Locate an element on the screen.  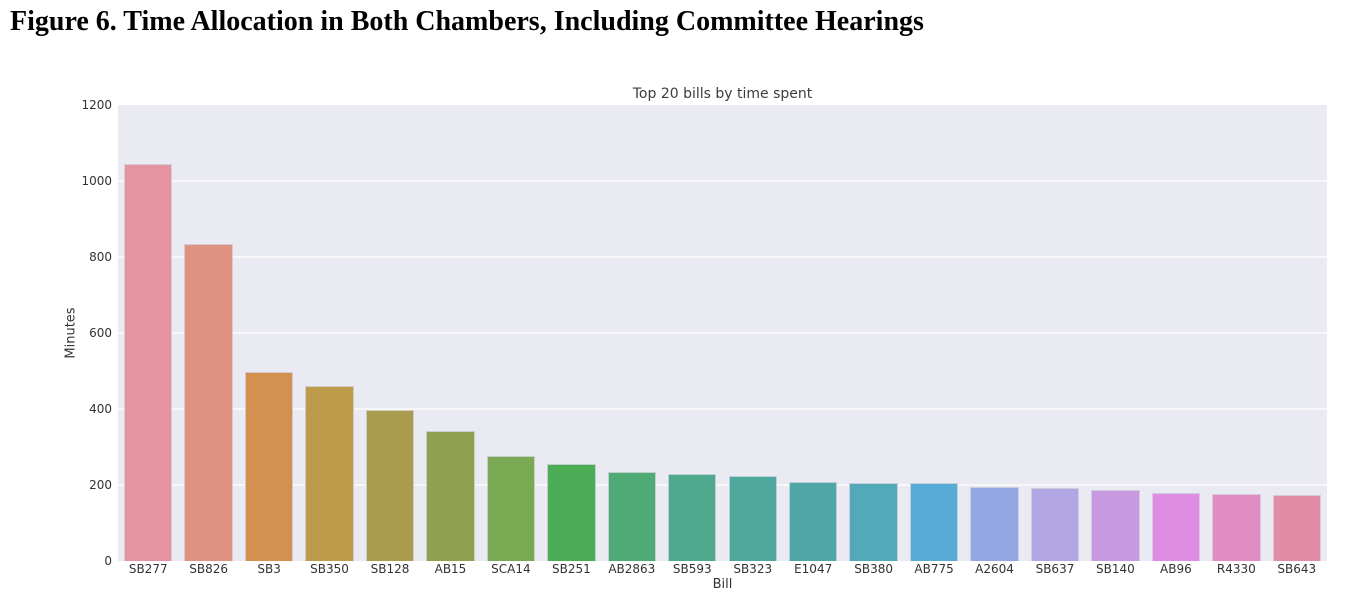
x-axis-label: Bill is located at coordinates (722, 584).